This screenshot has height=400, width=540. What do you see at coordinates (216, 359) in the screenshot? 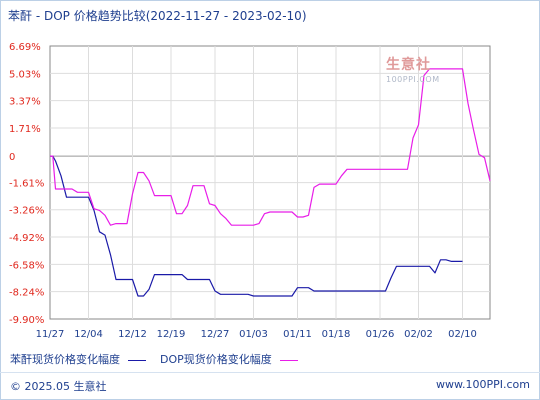
I see `legend-label-series-2: DOP现货价格变化幅度` at bounding box center [216, 359].